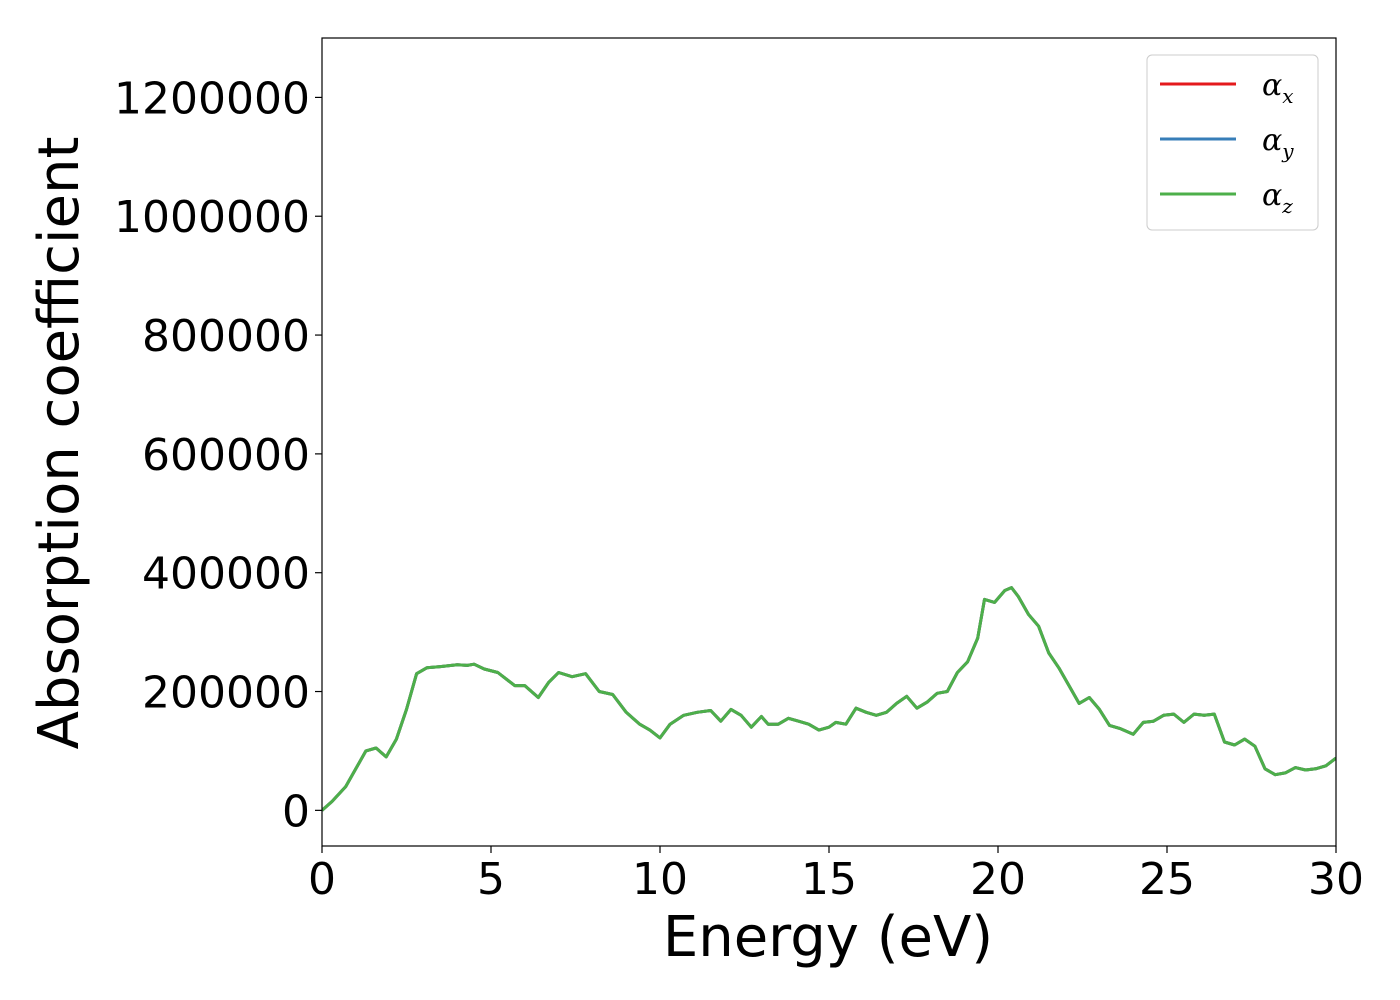 The width and height of the screenshot is (1400, 1000). Describe the element at coordinates (828, 937) in the screenshot. I see `x-axis-label: Energy (eV)` at that location.